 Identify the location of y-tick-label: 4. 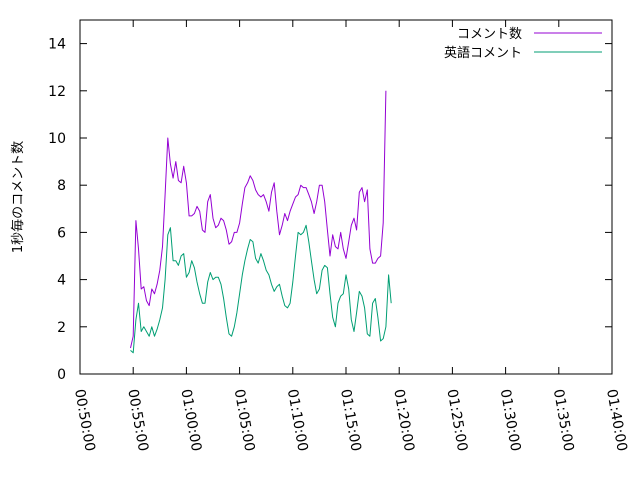
(61, 281).